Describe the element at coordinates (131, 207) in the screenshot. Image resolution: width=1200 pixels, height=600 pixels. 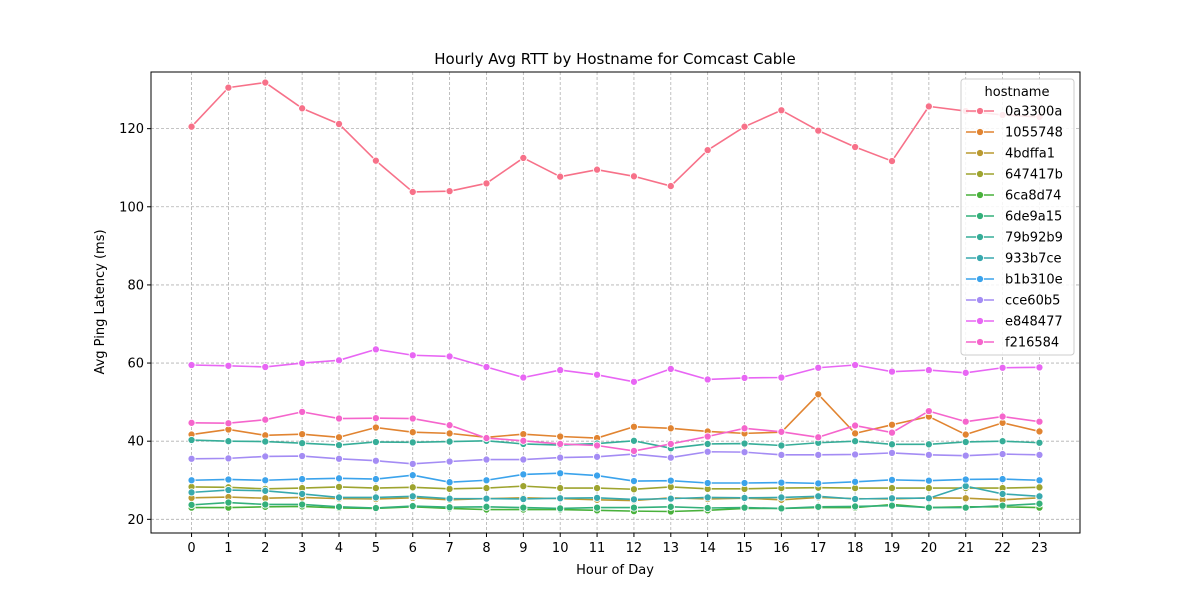
I see `y-tick-label: 100` at that location.